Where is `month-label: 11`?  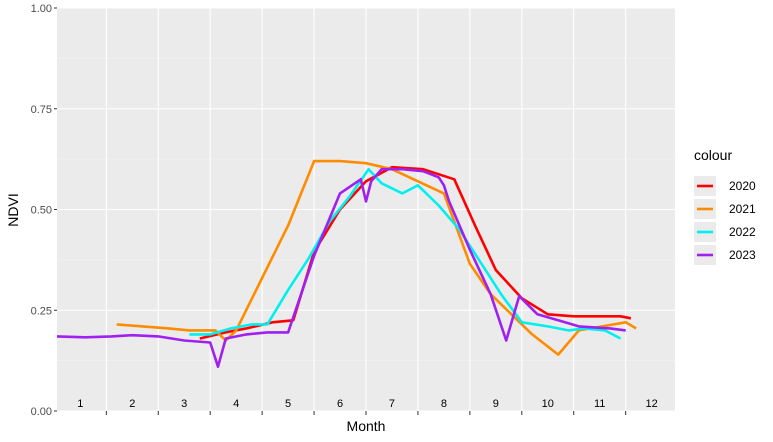
month-label: 11 is located at coordinates (599, 404).